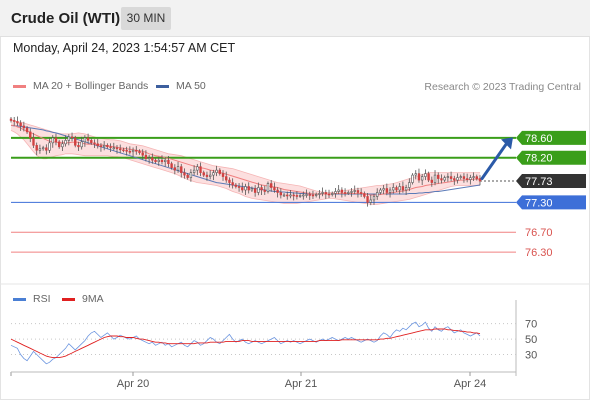  Describe the element at coordinates (146, 18) in the screenshot. I see `interval-badge: 30 MIN` at that location.